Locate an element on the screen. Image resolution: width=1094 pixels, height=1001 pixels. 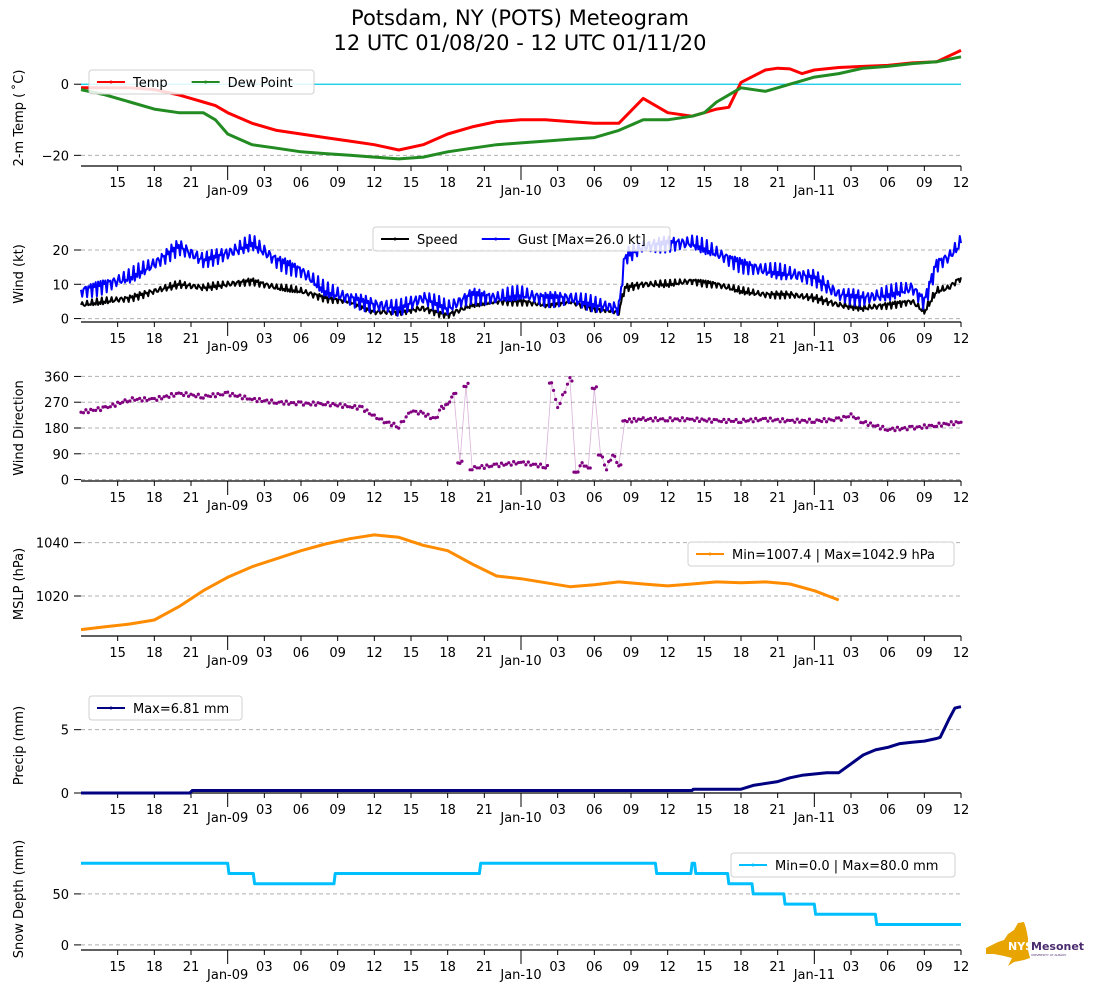
x-tick-label: 21 is located at coordinates (777, 339).